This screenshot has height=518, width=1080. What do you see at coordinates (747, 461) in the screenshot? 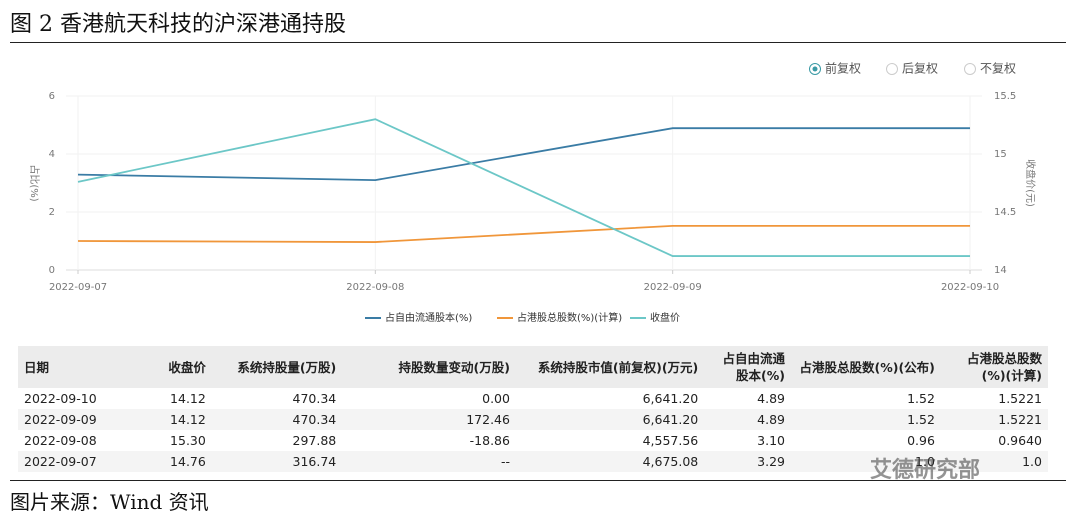
I see `table-cell: 3.29` at bounding box center [747, 461].